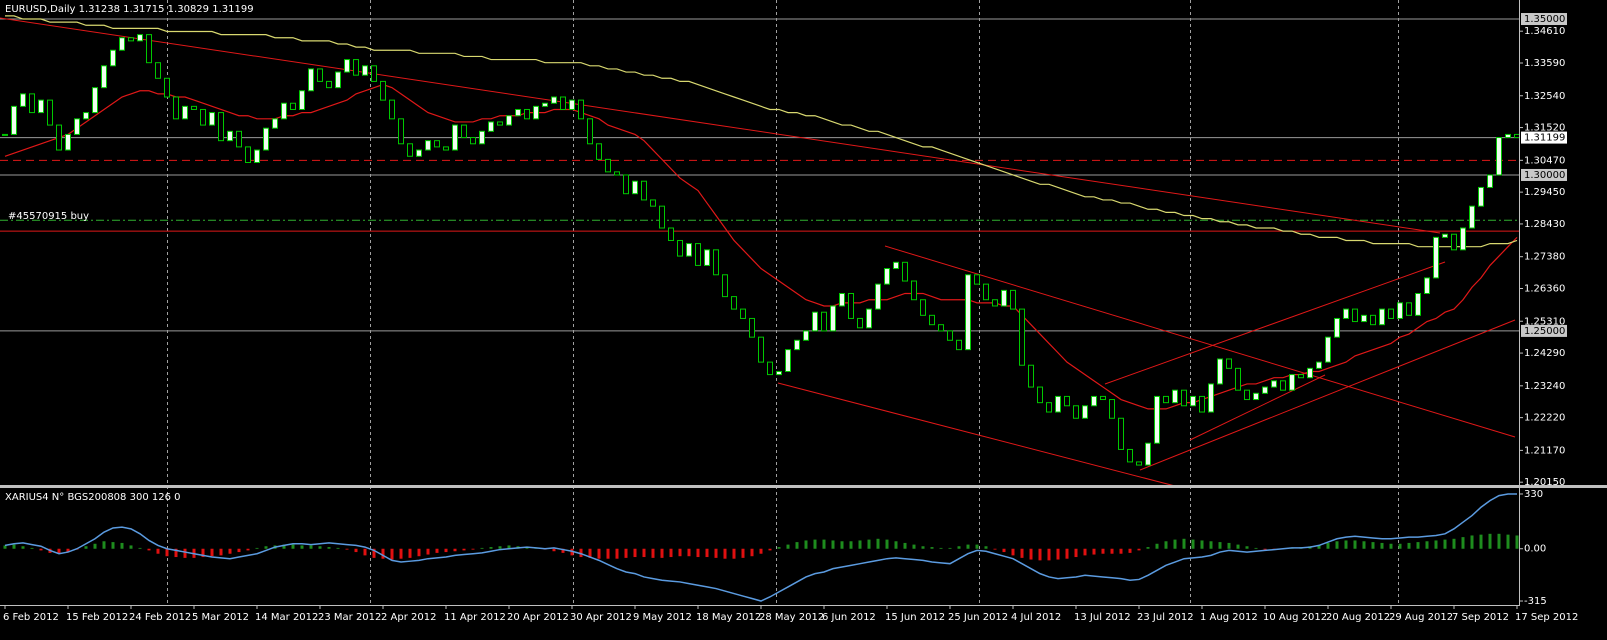  I want to click on level-label: 1.30000, so click(1544, 175).